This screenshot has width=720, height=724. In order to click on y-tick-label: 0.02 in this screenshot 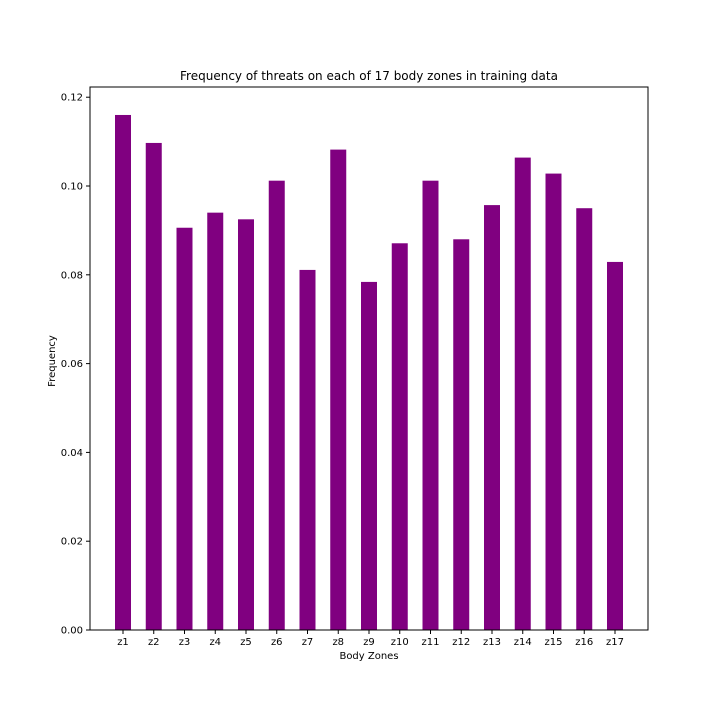, I will do `click(72, 542)`.